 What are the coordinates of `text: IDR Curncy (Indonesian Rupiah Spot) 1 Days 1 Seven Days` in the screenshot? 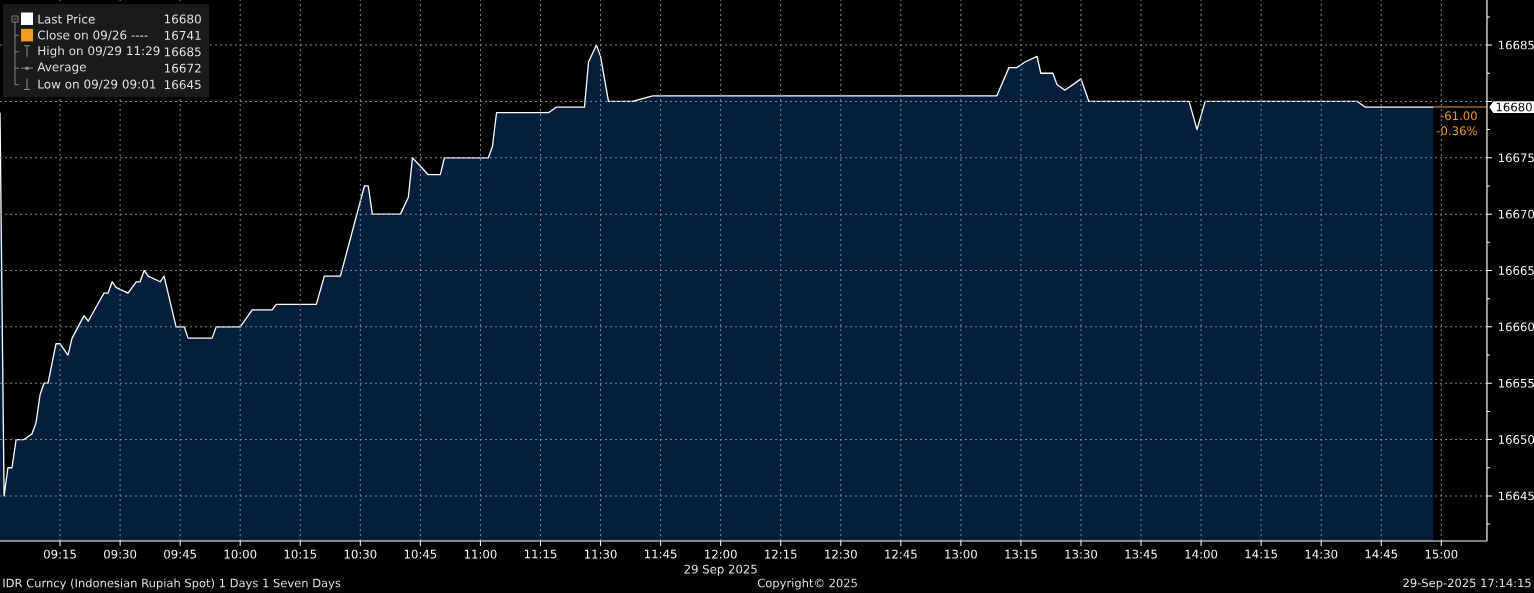 It's located at (172, 584).